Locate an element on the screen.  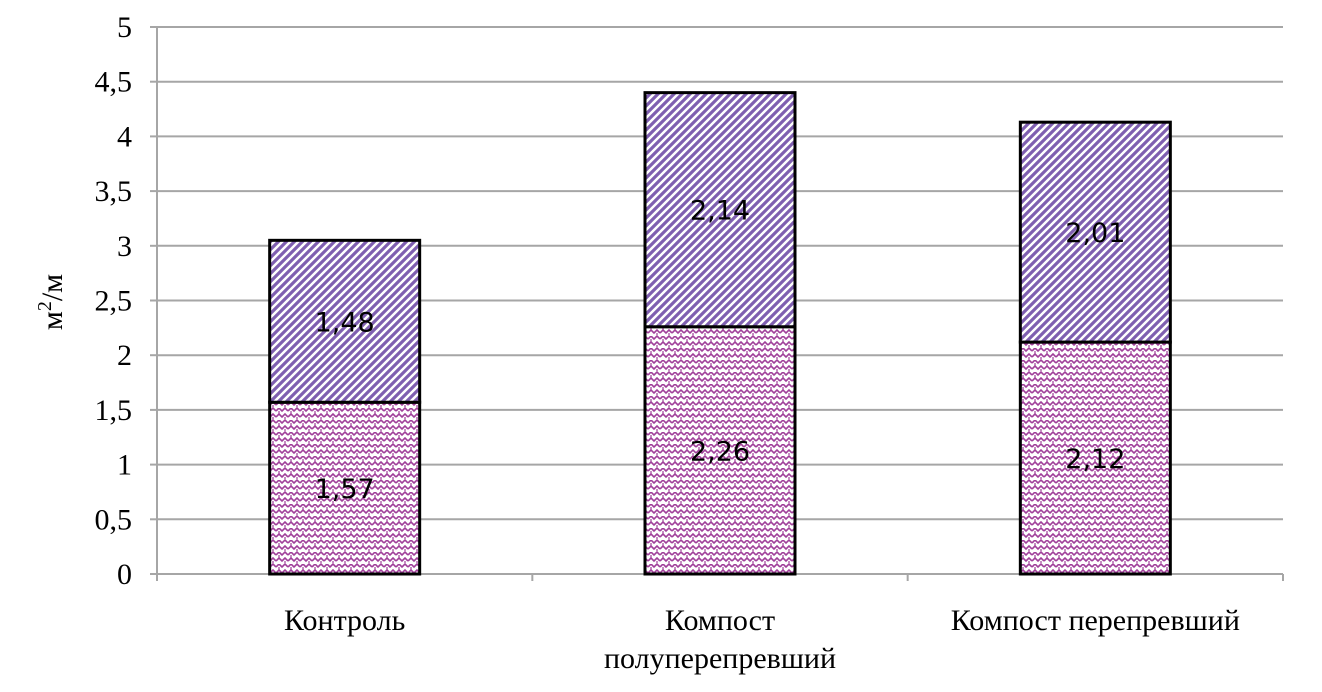
y-tick-label: 1 is located at coordinates (124, 465).